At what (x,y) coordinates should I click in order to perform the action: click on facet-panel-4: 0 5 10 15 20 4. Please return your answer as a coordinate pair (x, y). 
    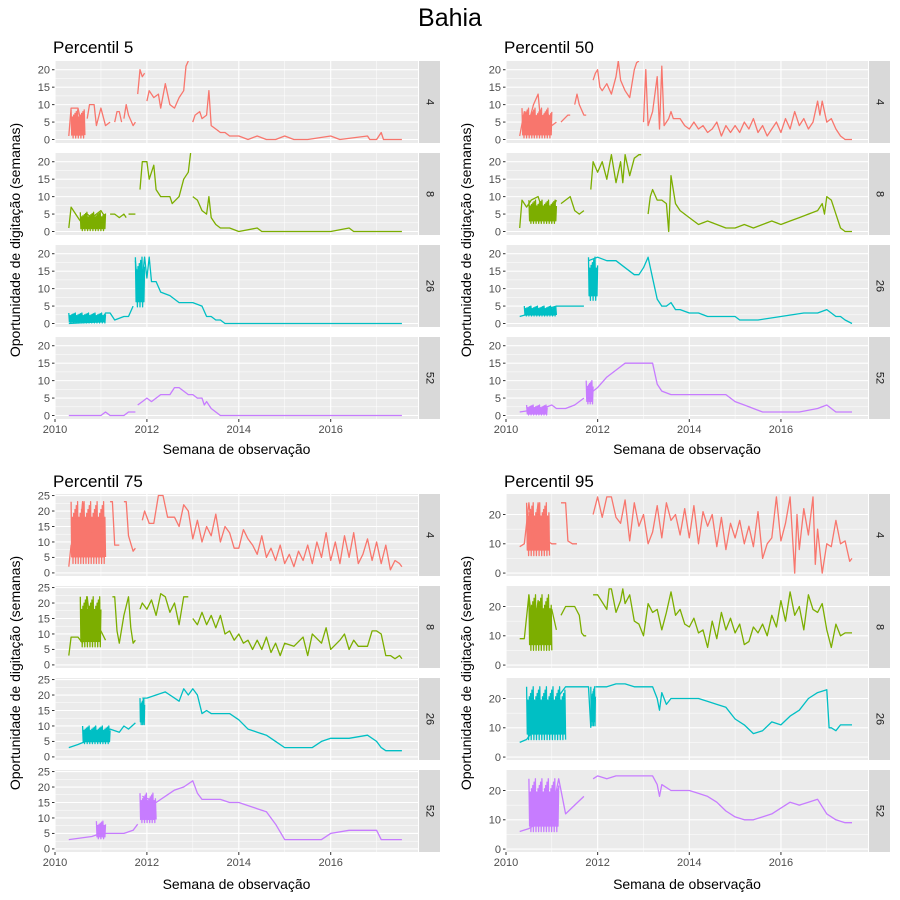
    Looking at the image, I should click on (689, 103).